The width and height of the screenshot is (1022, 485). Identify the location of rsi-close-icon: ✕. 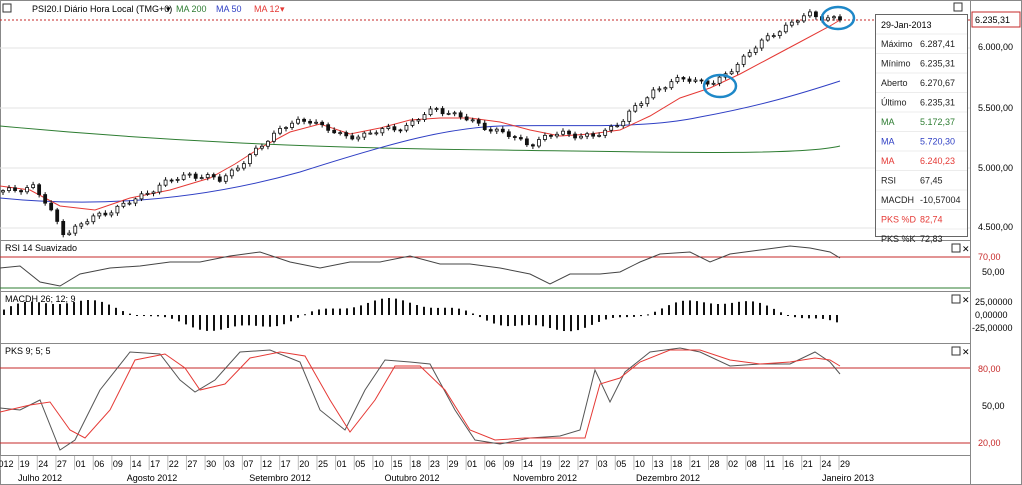
(966, 249).